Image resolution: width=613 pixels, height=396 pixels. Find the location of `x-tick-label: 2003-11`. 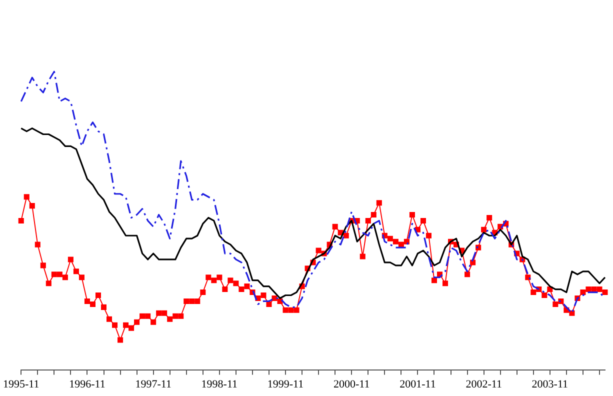

x-tick-label: 2003-11 is located at coordinates (550, 384).